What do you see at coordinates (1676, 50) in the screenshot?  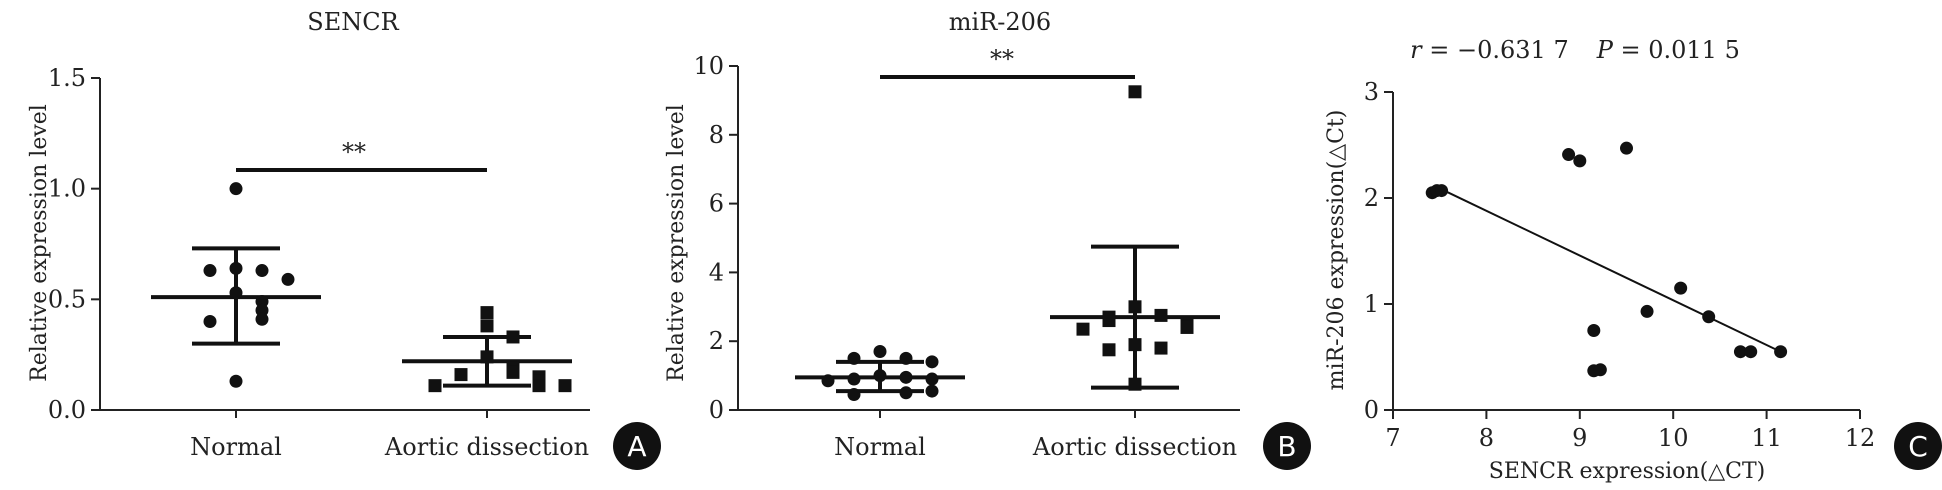 I see `panel-c-title-p-value: = 0.011 5` at bounding box center [1676, 50].